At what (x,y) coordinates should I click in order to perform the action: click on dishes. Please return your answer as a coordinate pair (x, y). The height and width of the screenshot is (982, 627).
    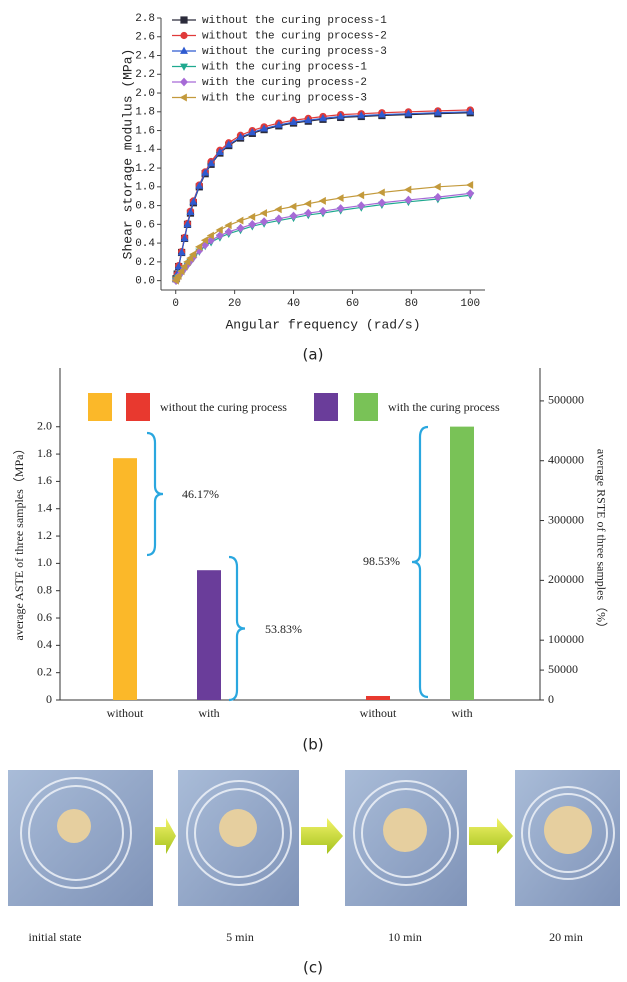
    Looking at the image, I should click on (317, 833).